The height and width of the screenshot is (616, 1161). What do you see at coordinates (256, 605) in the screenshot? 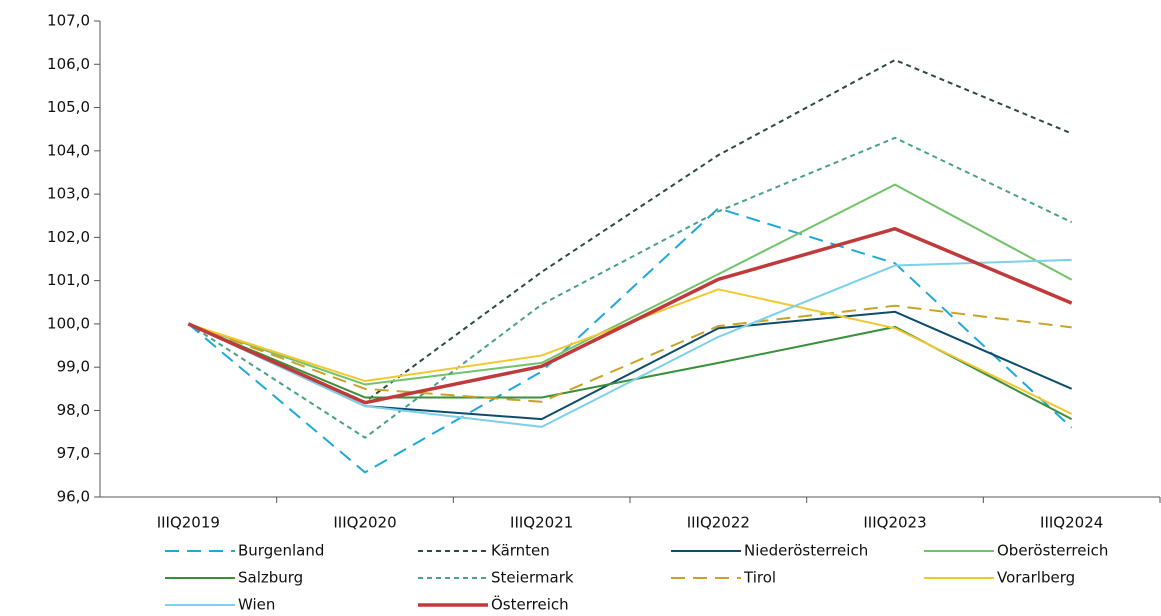
I see `legend-label: Wien` at bounding box center [256, 605].